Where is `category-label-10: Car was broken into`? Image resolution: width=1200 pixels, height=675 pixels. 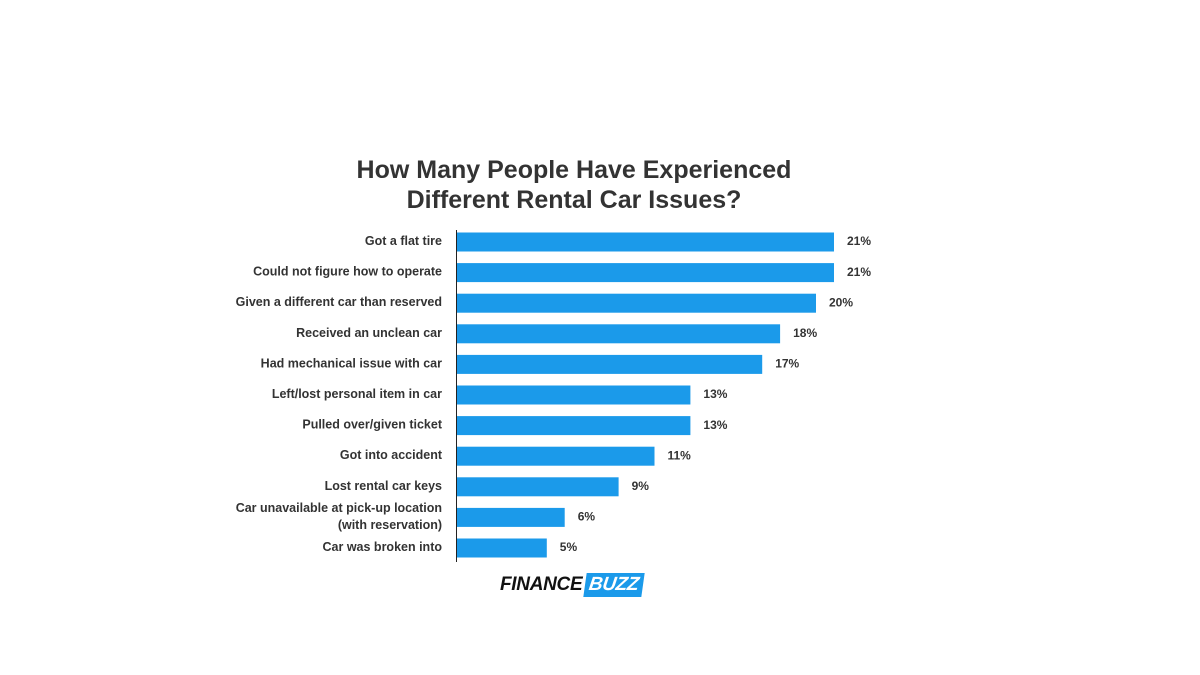 category-label-10: Car was broken into is located at coordinates (383, 547).